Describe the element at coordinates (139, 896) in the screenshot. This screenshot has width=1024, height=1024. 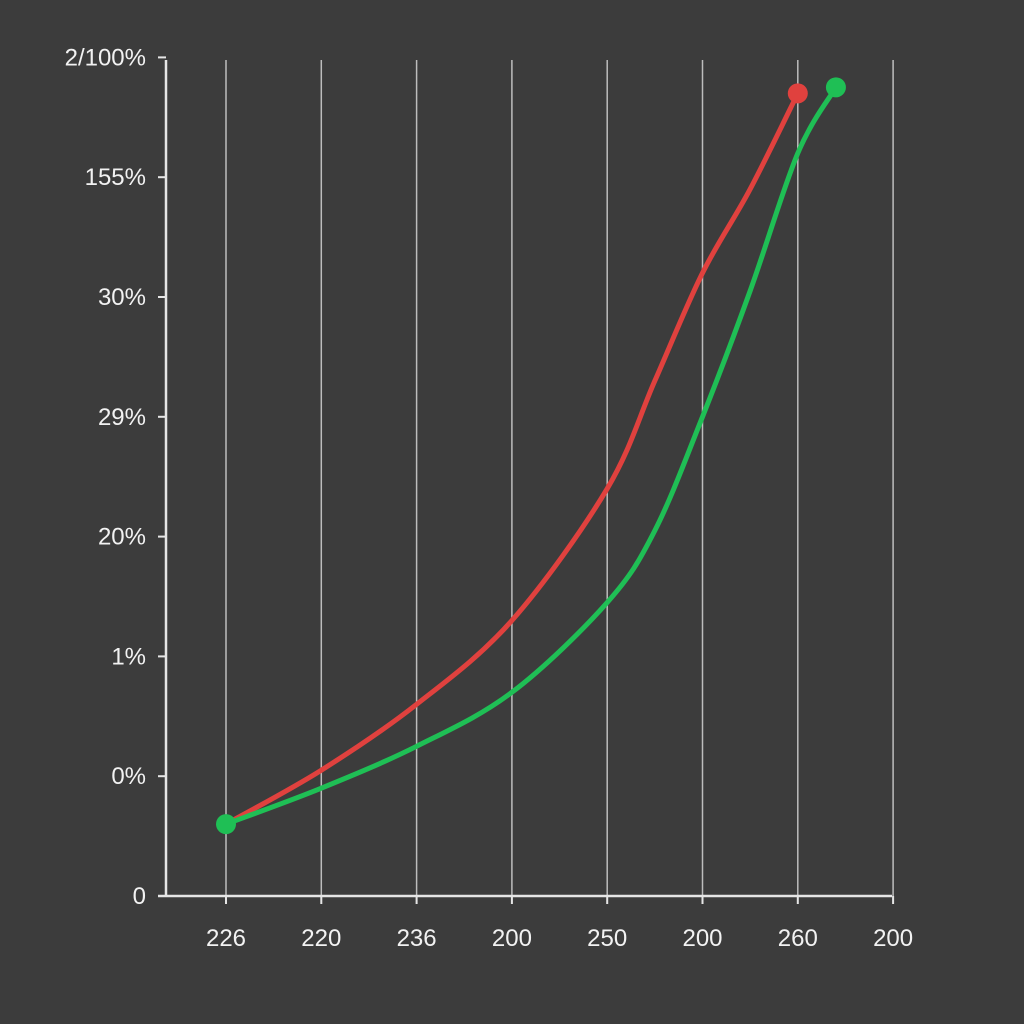
I see `y-tick-label-0: 0` at that location.